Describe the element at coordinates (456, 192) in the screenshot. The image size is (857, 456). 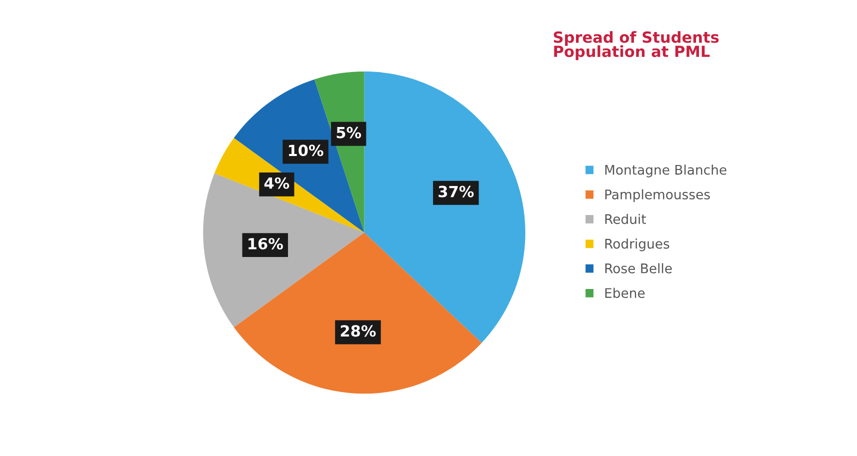
I see `data-label: 37%` at that location.